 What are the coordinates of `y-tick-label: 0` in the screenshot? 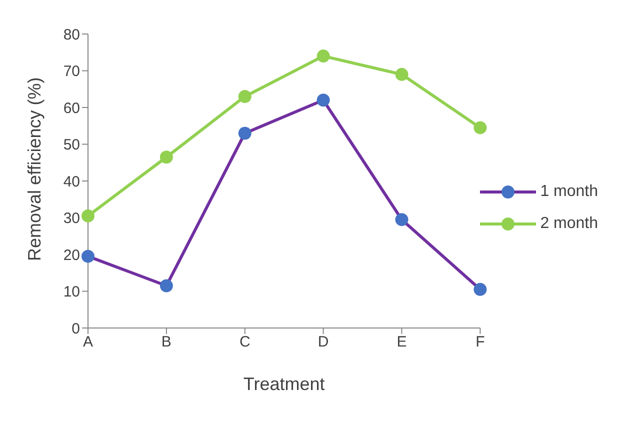 It's located at (76, 329).